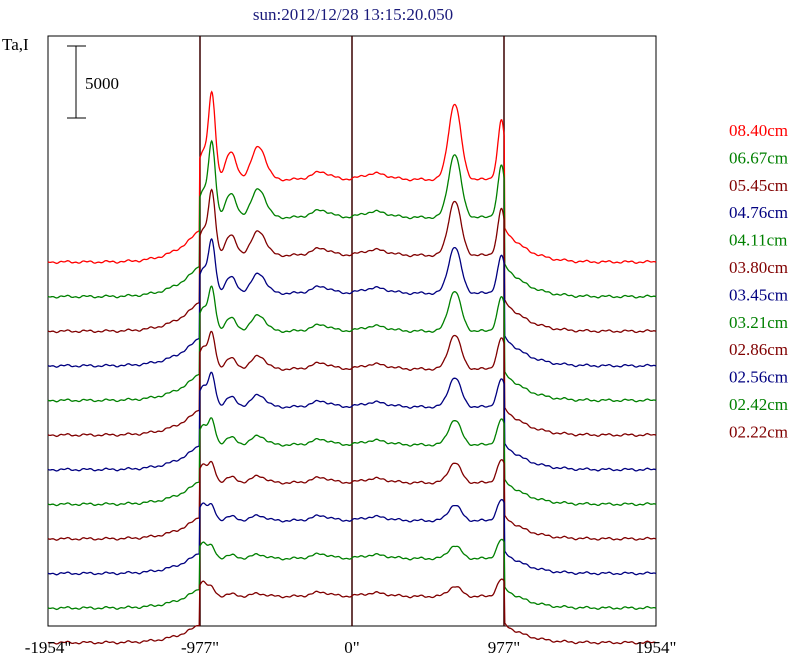 The image size is (805, 660). What do you see at coordinates (353, 14) in the screenshot?
I see `chart-title: sun:2012/12/28 13:15:20.050` at bounding box center [353, 14].